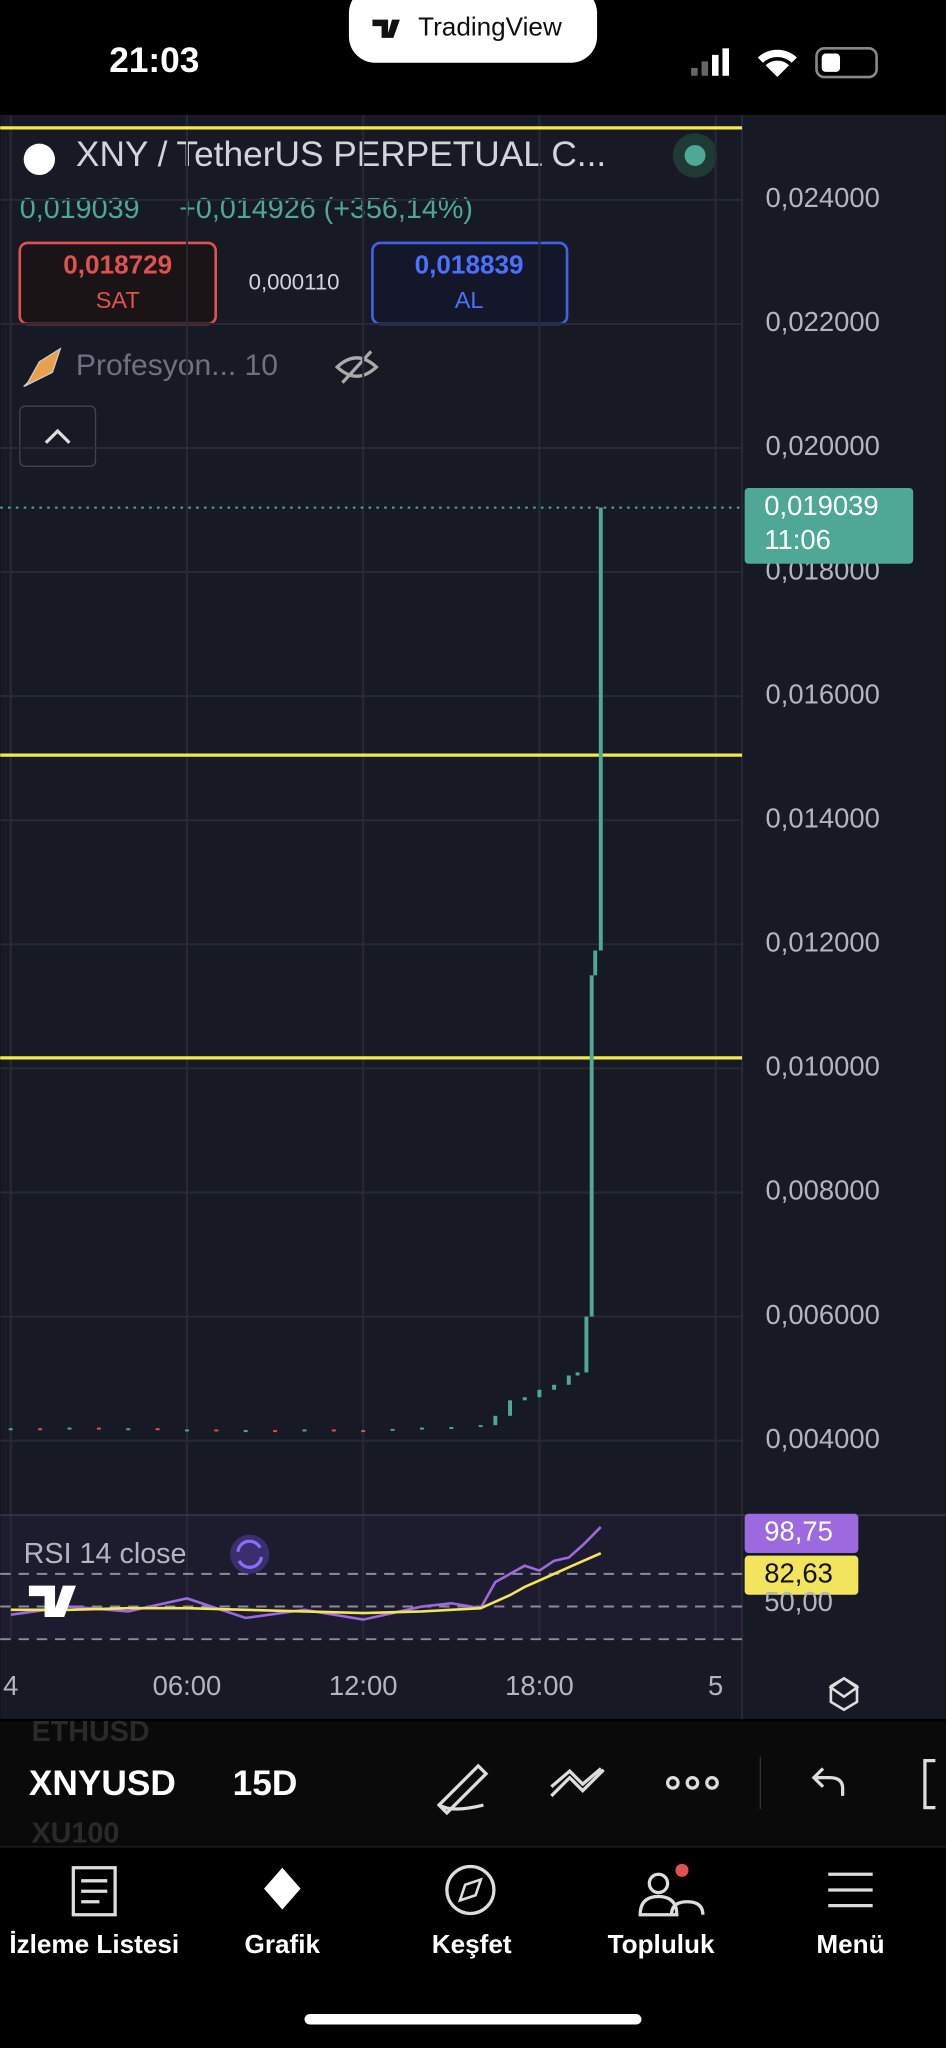 The width and height of the screenshot is (946, 2048). Describe the element at coordinates (490, 27) in the screenshot. I see `app-name: TradingView` at that location.